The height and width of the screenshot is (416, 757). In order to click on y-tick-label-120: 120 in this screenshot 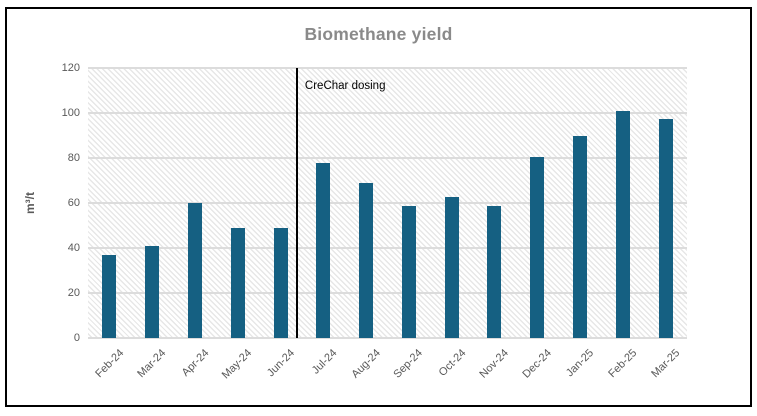, I will do `click(70, 68)`.